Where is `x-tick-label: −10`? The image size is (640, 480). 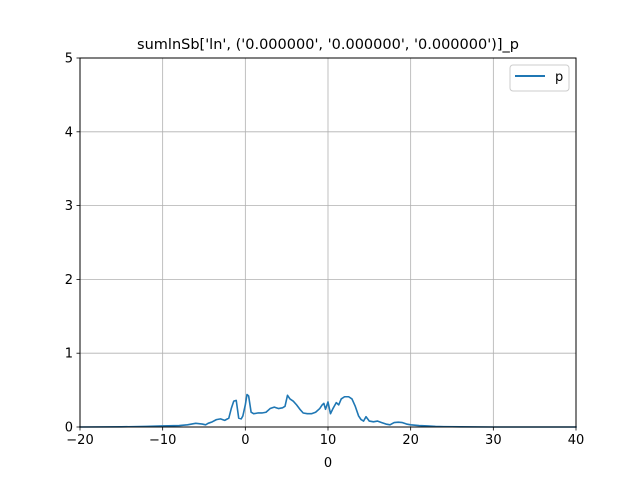
x-tick-label: −10 is located at coordinates (162, 440).